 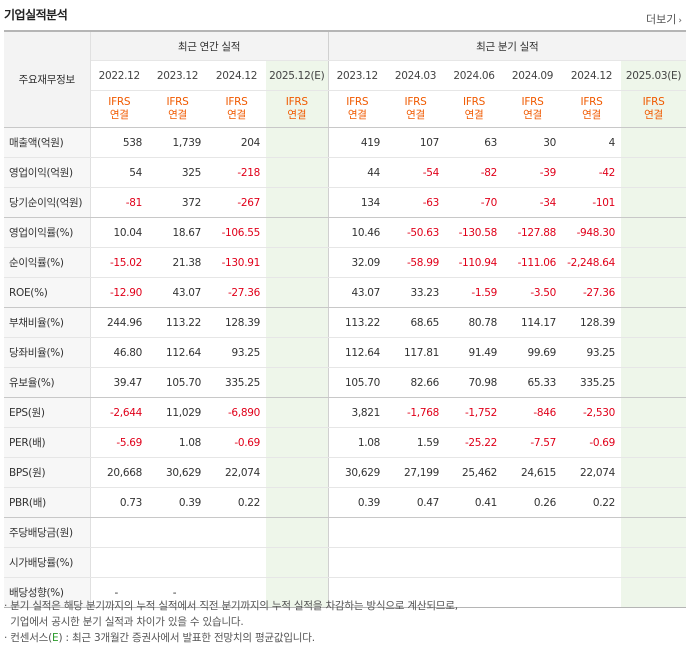 I want to click on table-cell: 0.22, so click(x=236, y=502).